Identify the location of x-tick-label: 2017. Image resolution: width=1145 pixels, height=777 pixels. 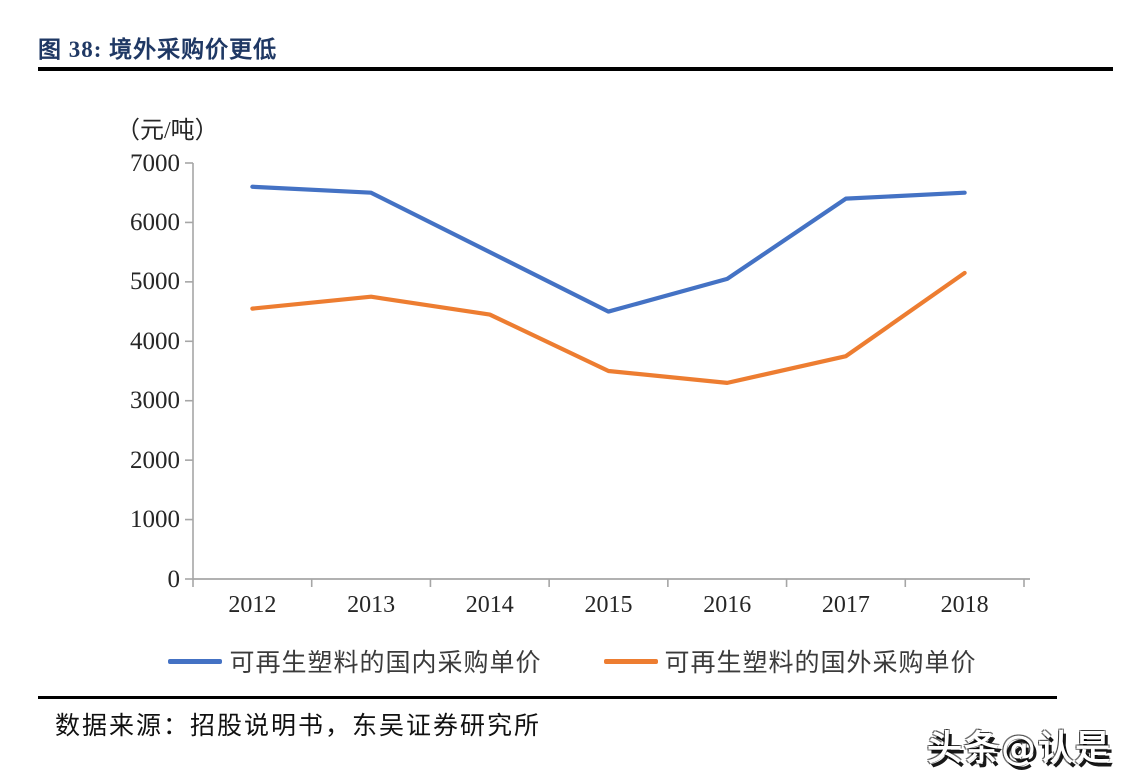
(845, 605).